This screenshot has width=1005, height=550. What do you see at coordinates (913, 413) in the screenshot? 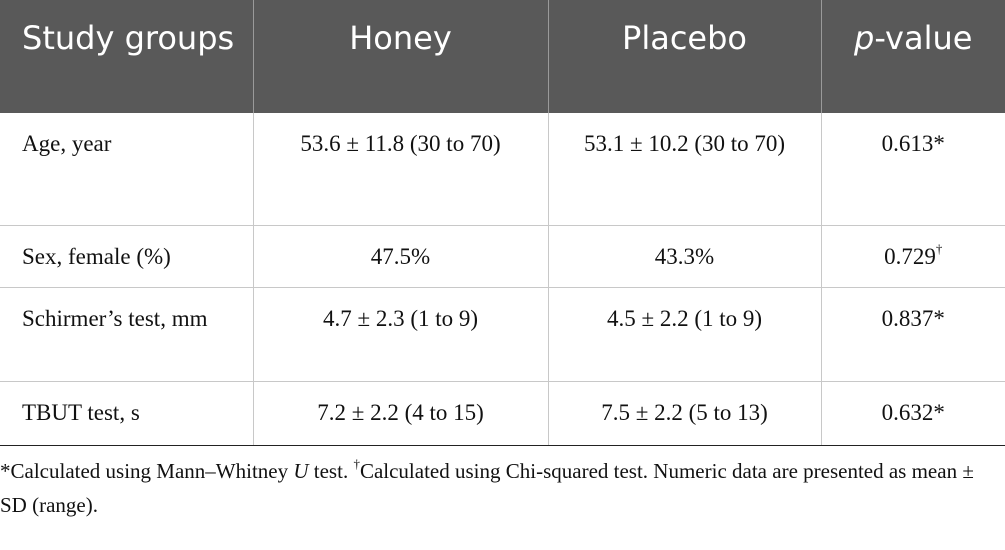
I see `p-value: 0.632*` at bounding box center [913, 413].